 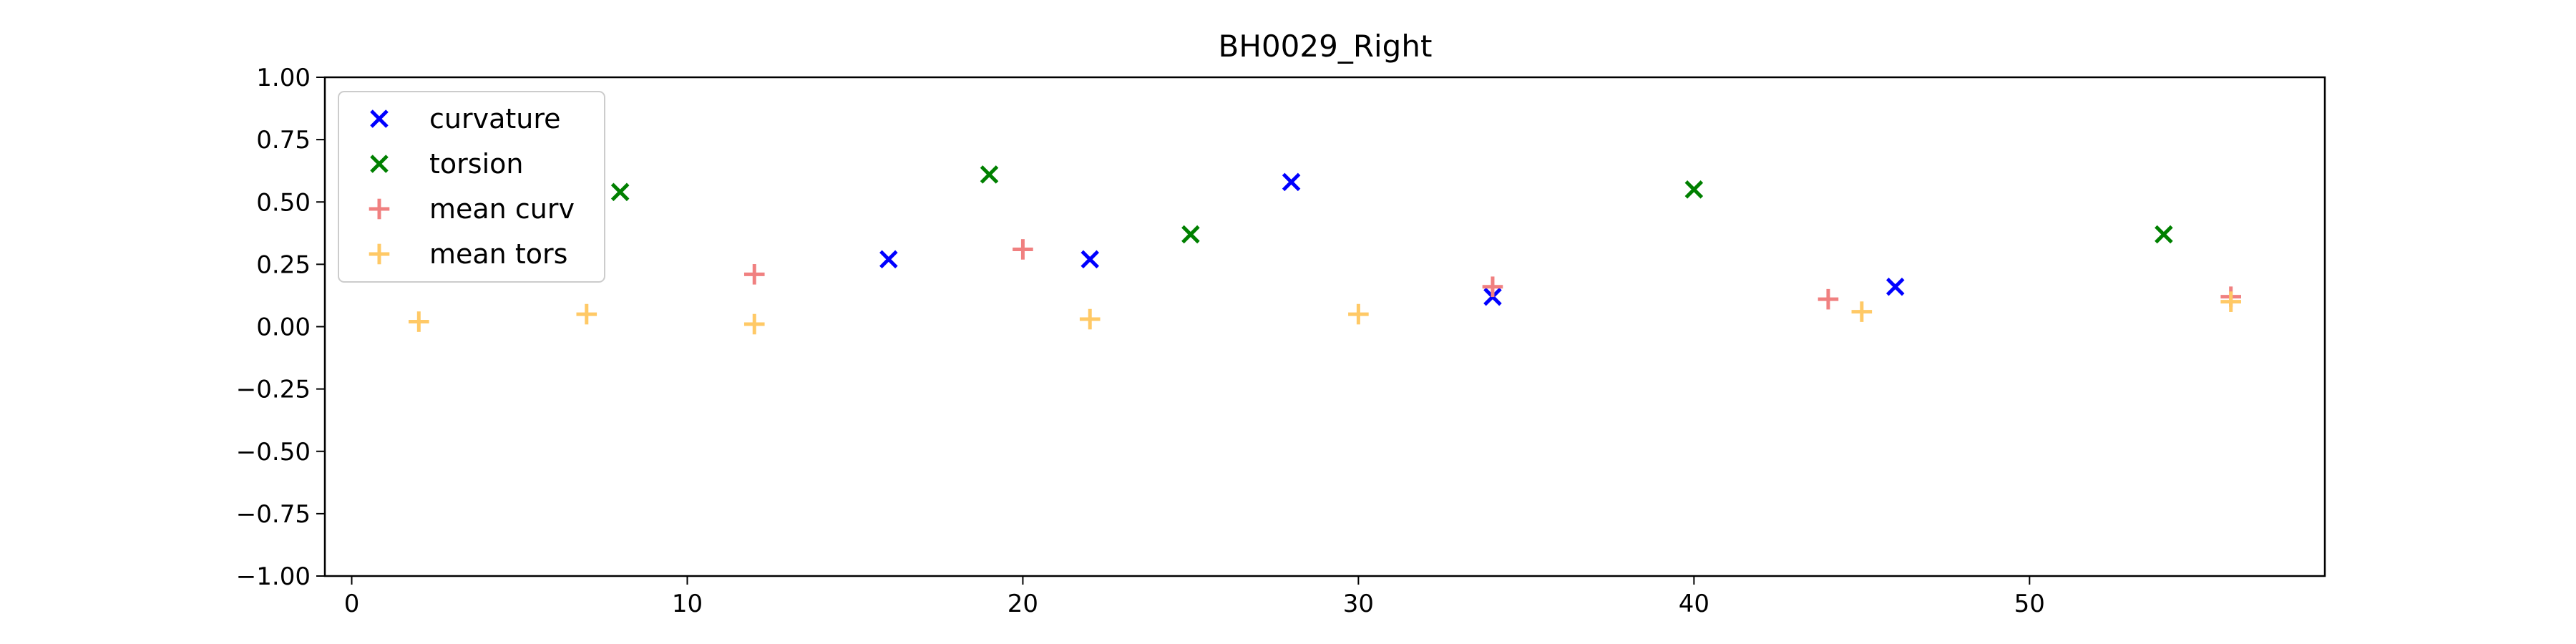 I want to click on legend-box, so click(x=471, y=187).